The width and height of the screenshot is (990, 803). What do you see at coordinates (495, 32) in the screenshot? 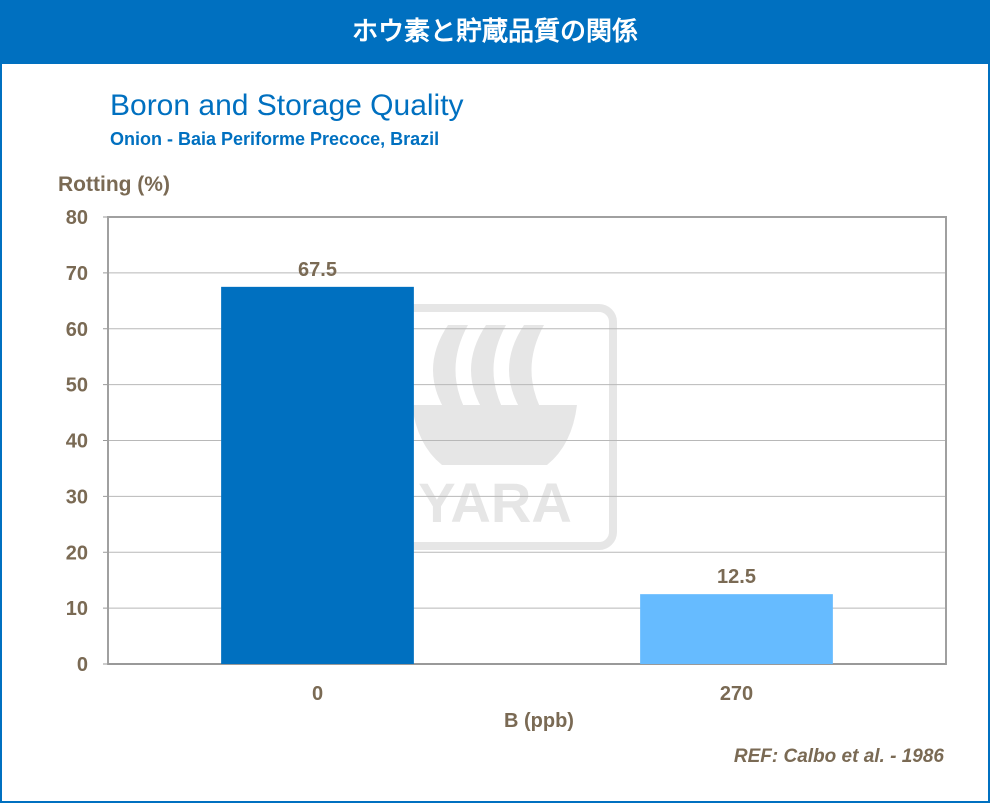
I see `header-title: ホウ素と貯蔵品質の関係` at bounding box center [495, 32].